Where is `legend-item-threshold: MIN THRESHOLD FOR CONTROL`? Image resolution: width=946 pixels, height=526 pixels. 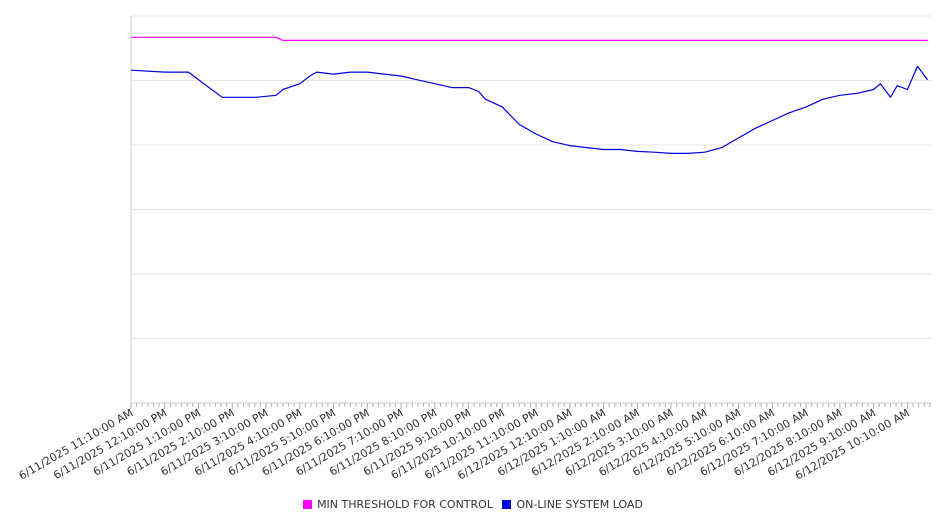
legend-item-threshold: MIN THRESHOLD FOR CONTROL is located at coordinates (398, 504).